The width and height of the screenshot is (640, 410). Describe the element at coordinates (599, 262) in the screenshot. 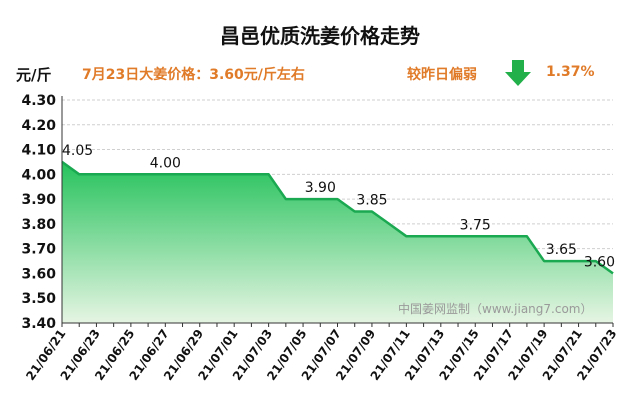

I see `data-label: 3.60` at that location.